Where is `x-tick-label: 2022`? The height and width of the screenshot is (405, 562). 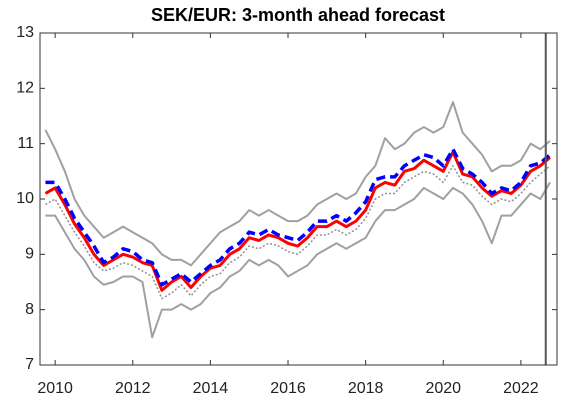 x-tick-label: 2022 is located at coordinates (521, 388).